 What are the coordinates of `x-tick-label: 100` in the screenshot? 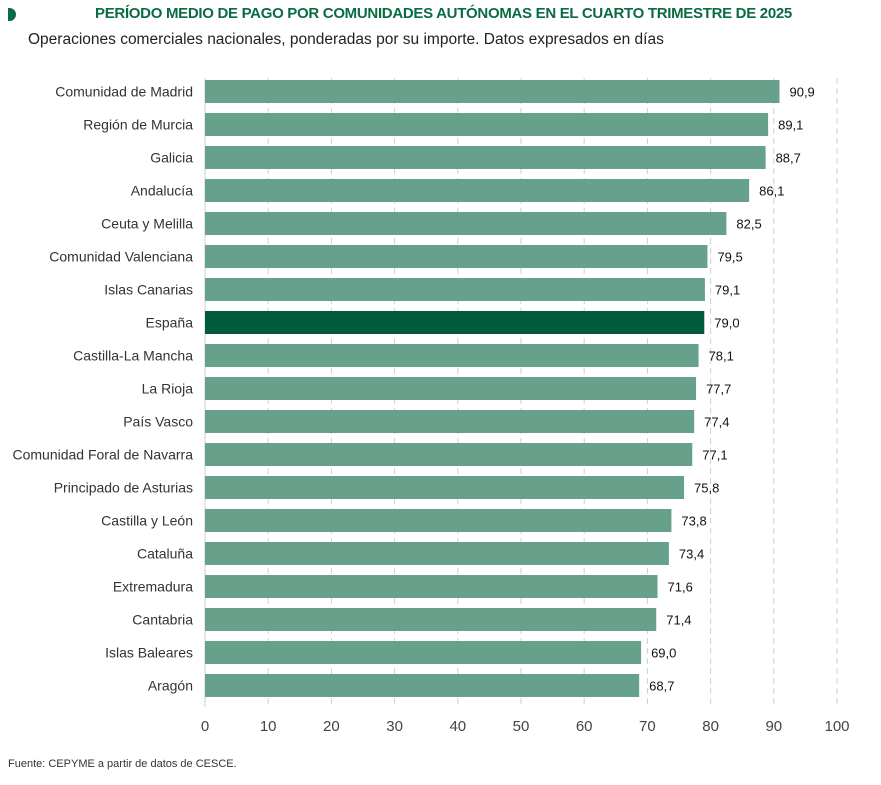 It's located at (836, 726).